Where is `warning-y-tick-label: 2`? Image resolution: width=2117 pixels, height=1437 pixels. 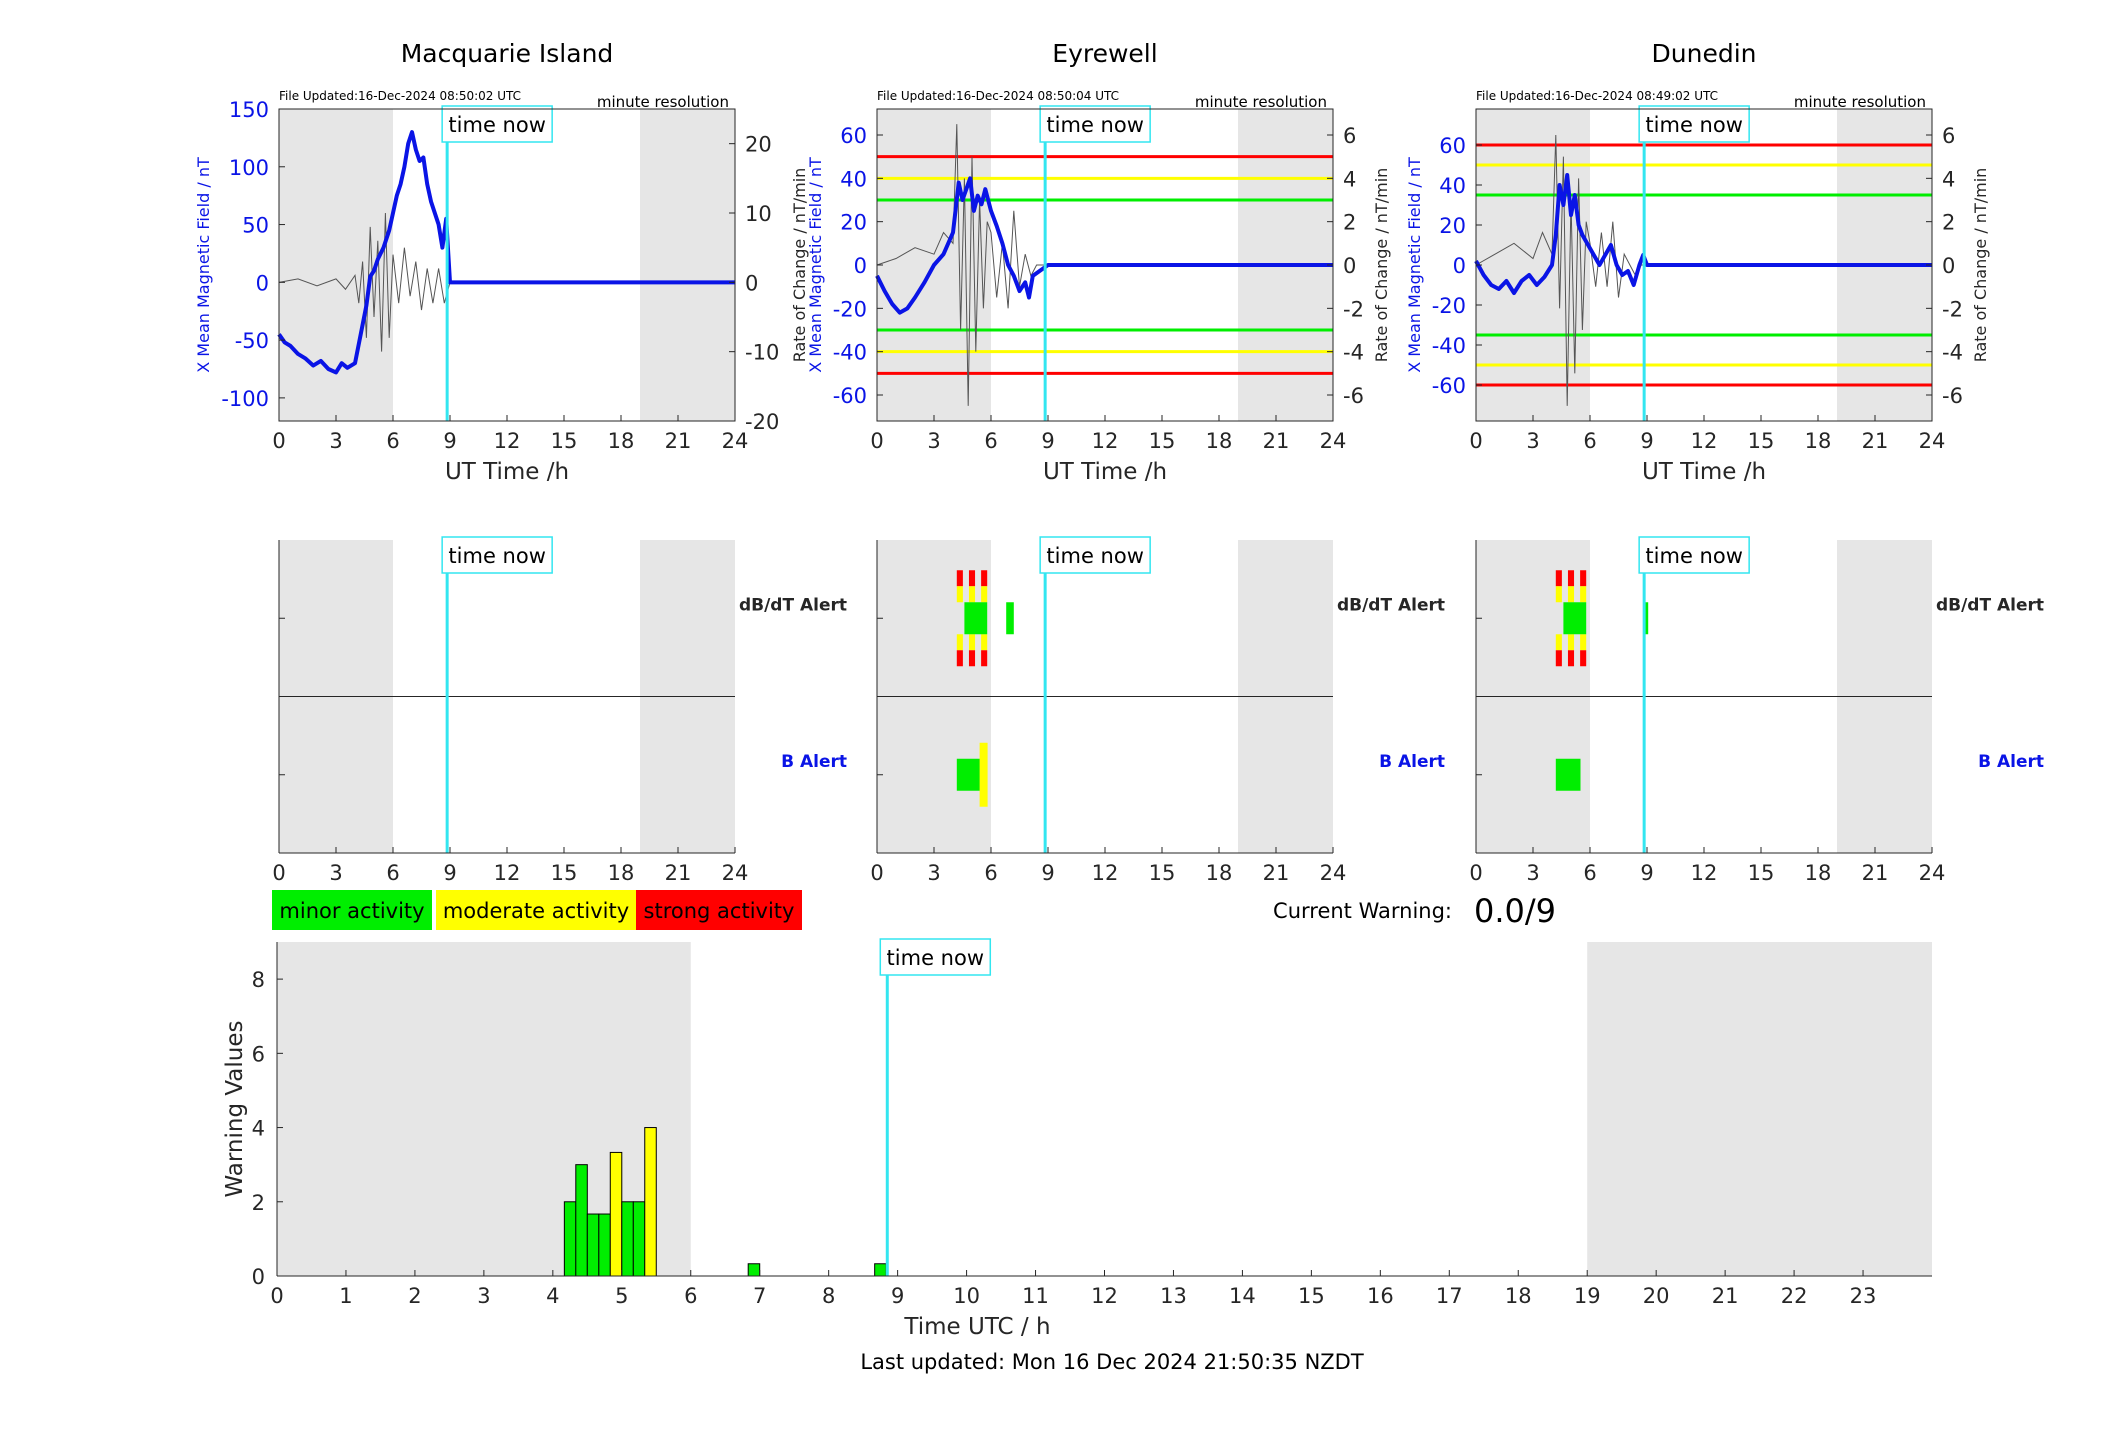
warning-y-tick-label: 2 is located at coordinates (258, 1203).